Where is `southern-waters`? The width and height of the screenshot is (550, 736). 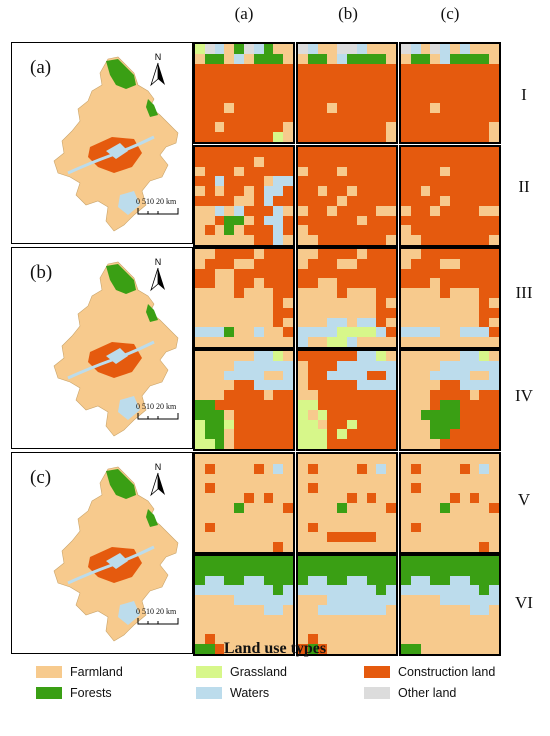
southern-waters is located at coordinates (129, 613).